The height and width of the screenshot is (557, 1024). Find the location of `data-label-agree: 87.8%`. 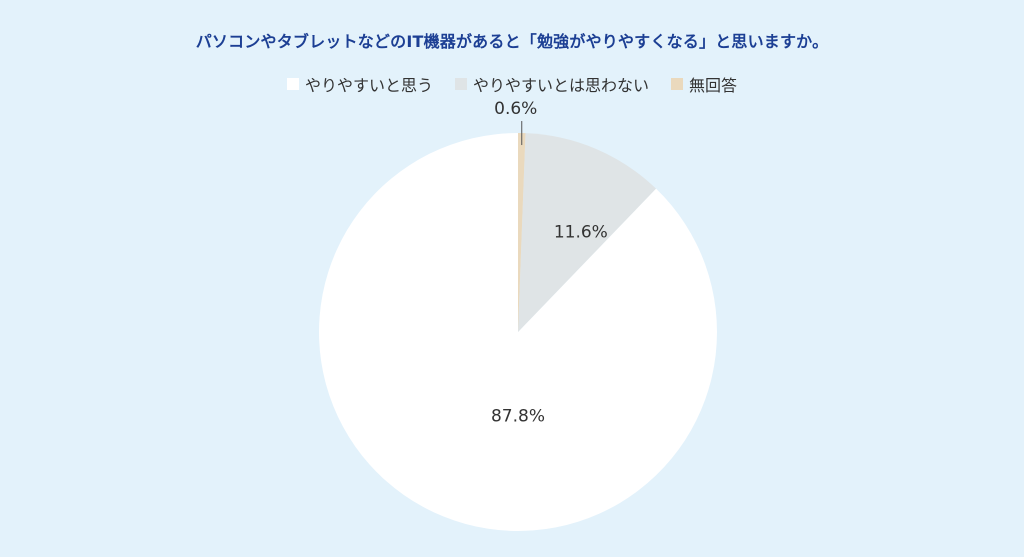

data-label-agree: 87.8% is located at coordinates (518, 417).